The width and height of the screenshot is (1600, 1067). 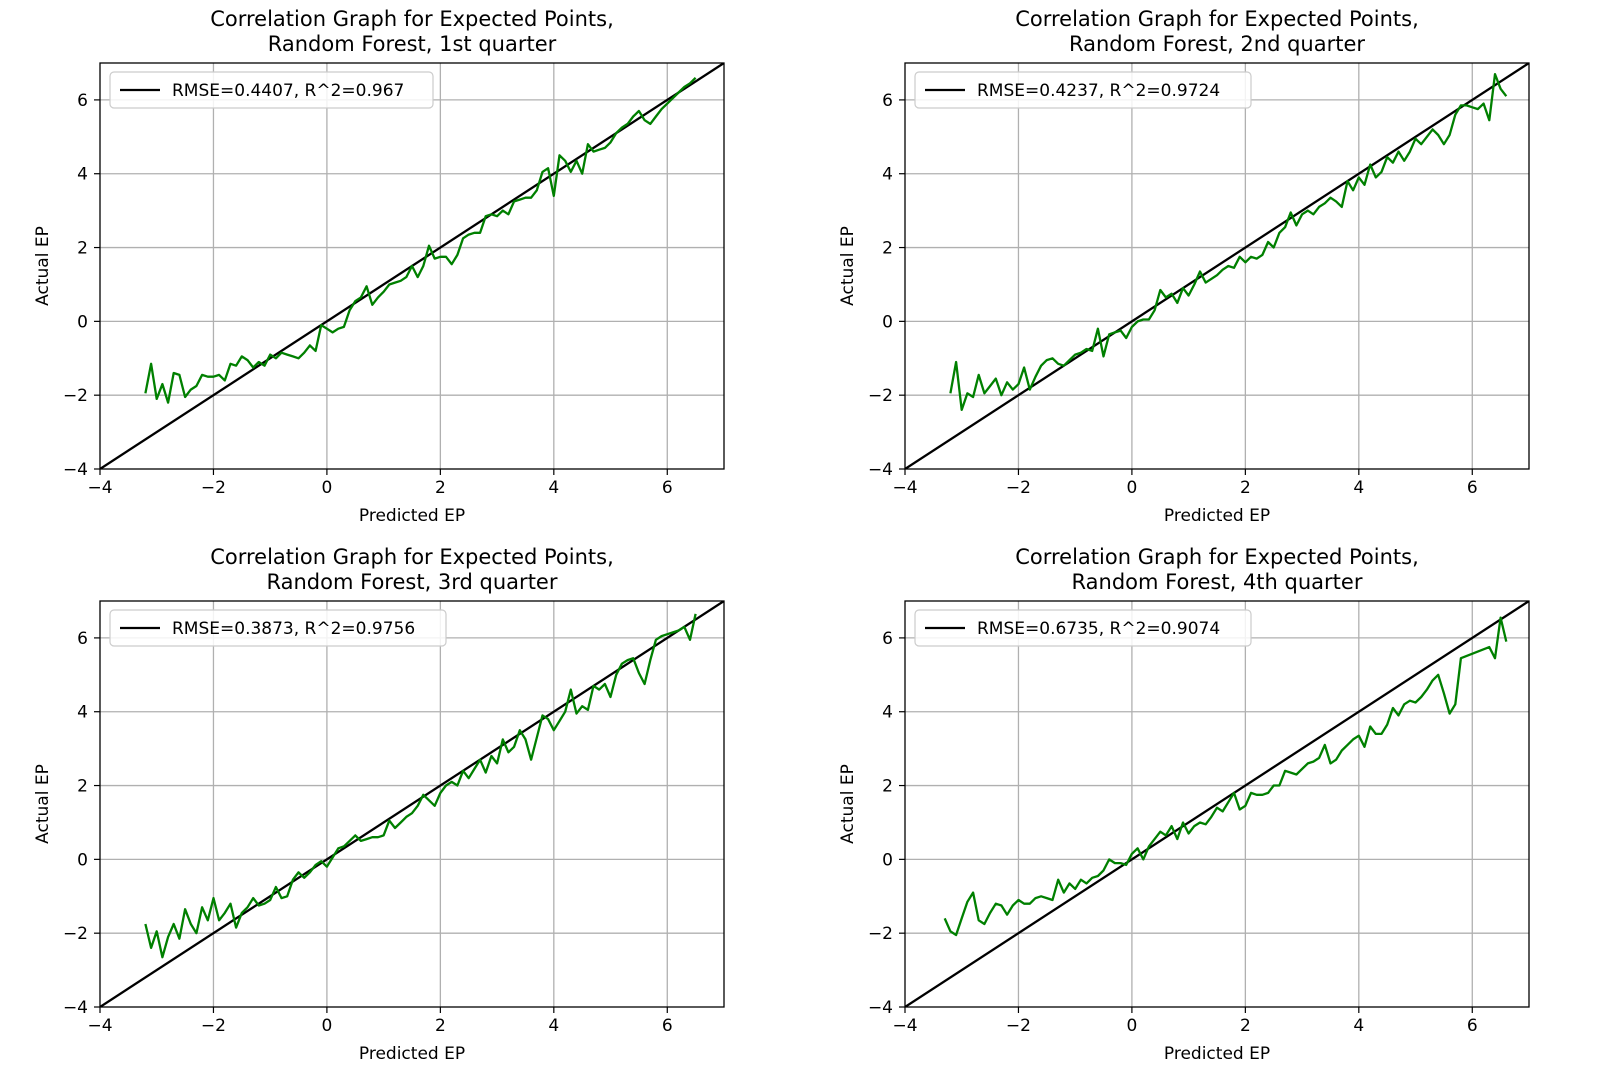 I want to click on legend-label: RMSE=0.4237, R^2=0.9724, so click(x=1098, y=91).